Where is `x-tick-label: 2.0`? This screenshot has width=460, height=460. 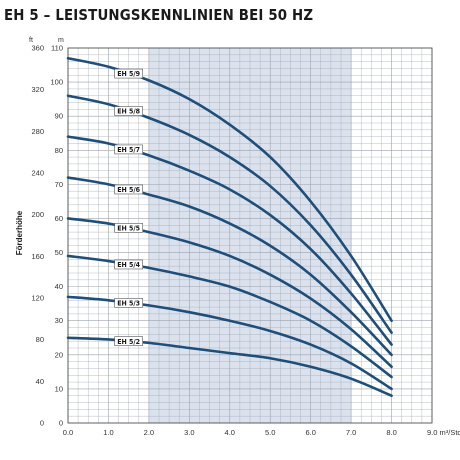 x-tick-label: 2.0 is located at coordinates (149, 432).